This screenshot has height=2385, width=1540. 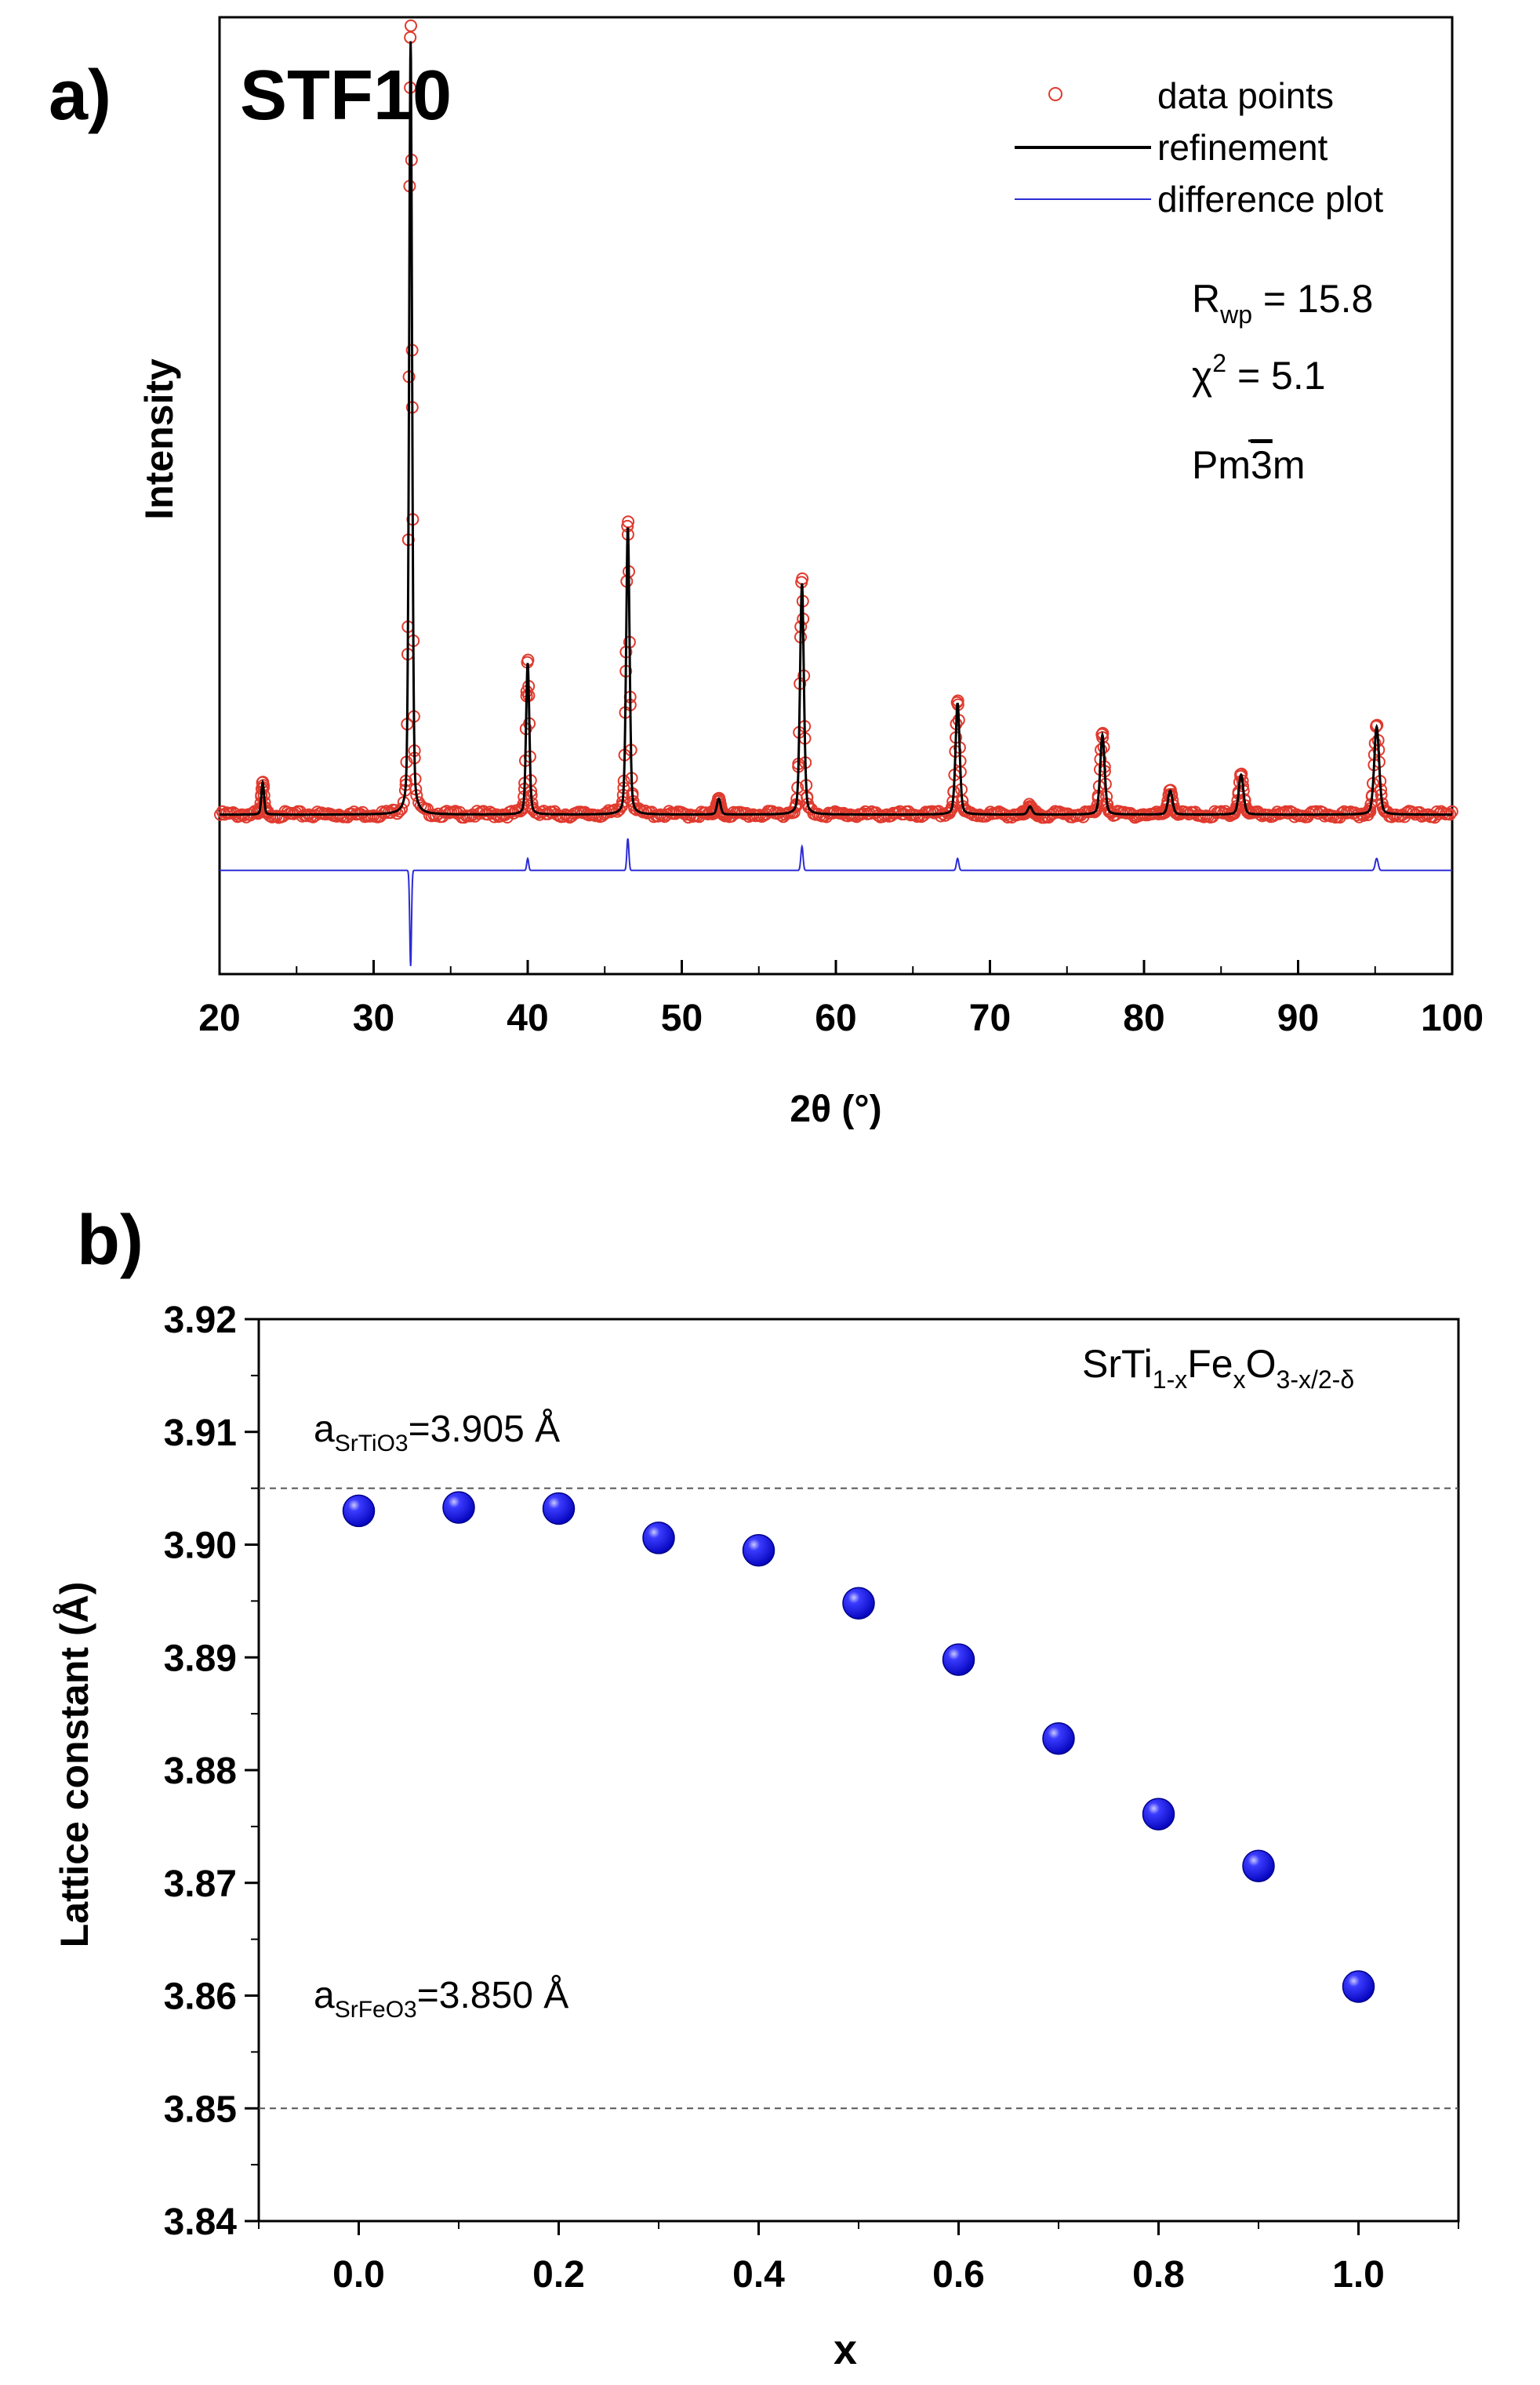 I want to click on panel-a-x-tick-labels: 20 30 40 50 60 70 80 90 100, so click(x=841, y=1018).